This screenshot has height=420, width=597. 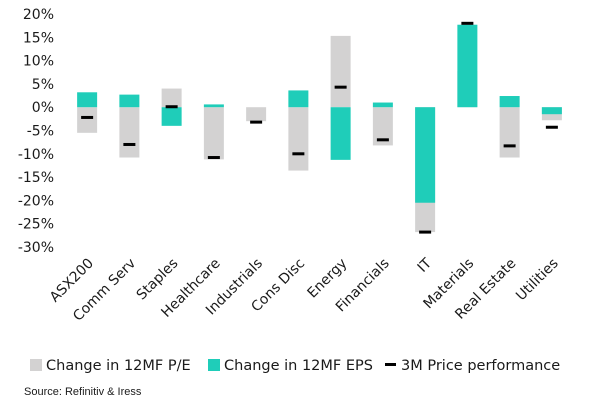 I want to click on category-label: Utilities, so click(x=537, y=280).